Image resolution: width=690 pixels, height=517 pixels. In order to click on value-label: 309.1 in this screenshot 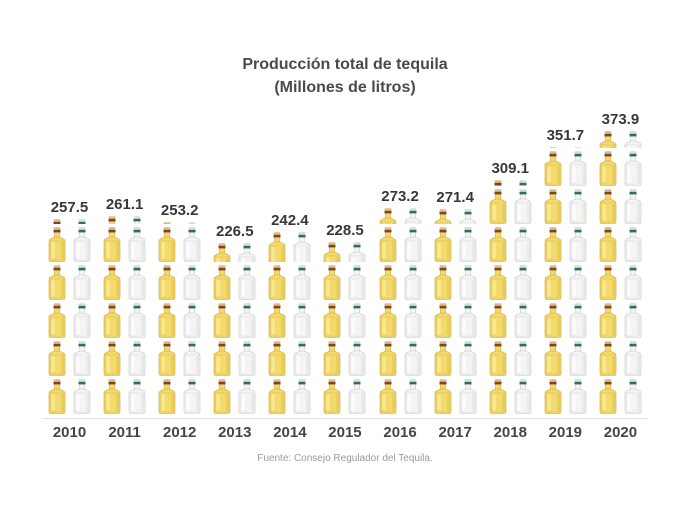, I will do `click(510, 168)`.